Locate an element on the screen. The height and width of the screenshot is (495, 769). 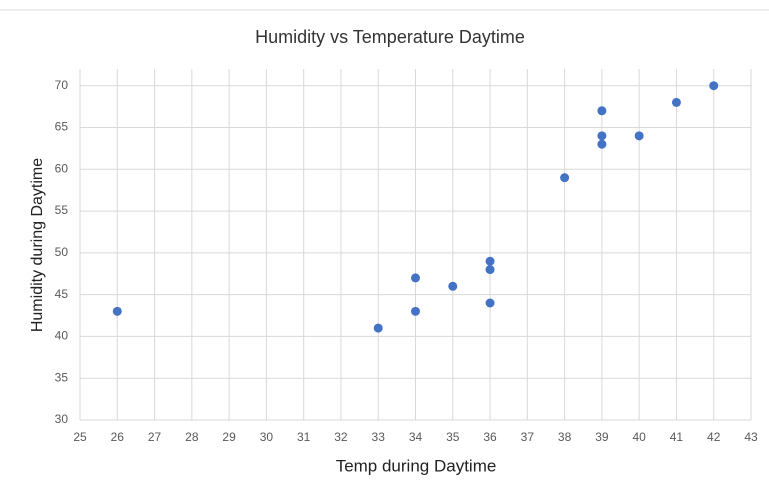
x-tick-label: 38 is located at coordinates (565, 437).